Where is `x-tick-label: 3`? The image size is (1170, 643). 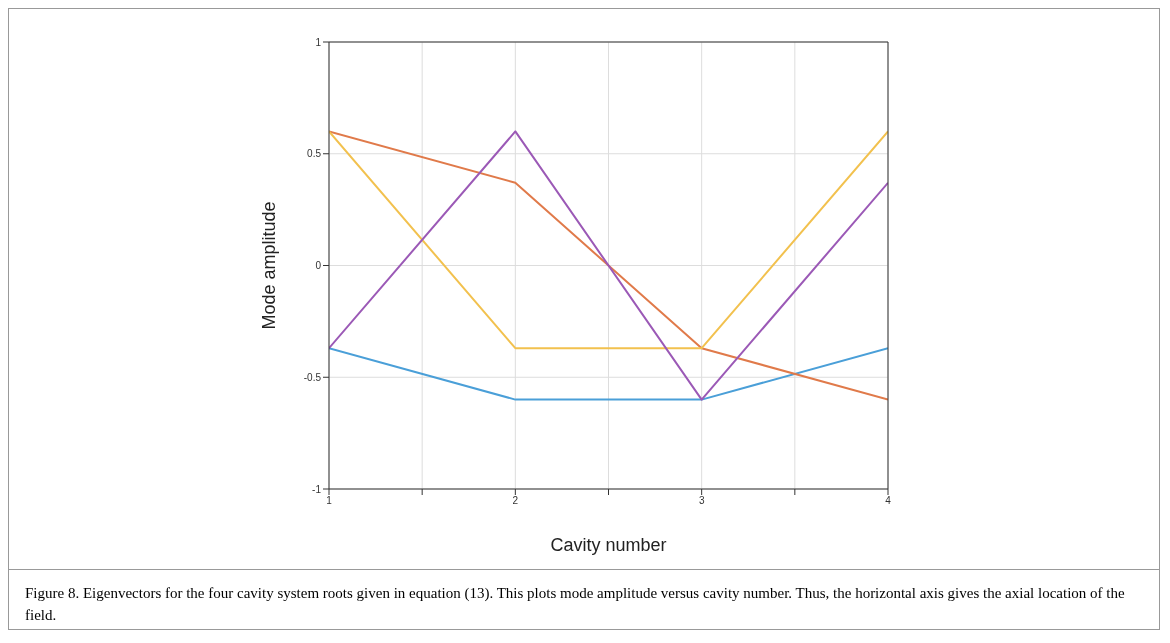
x-tick-label: 3 is located at coordinates (701, 501).